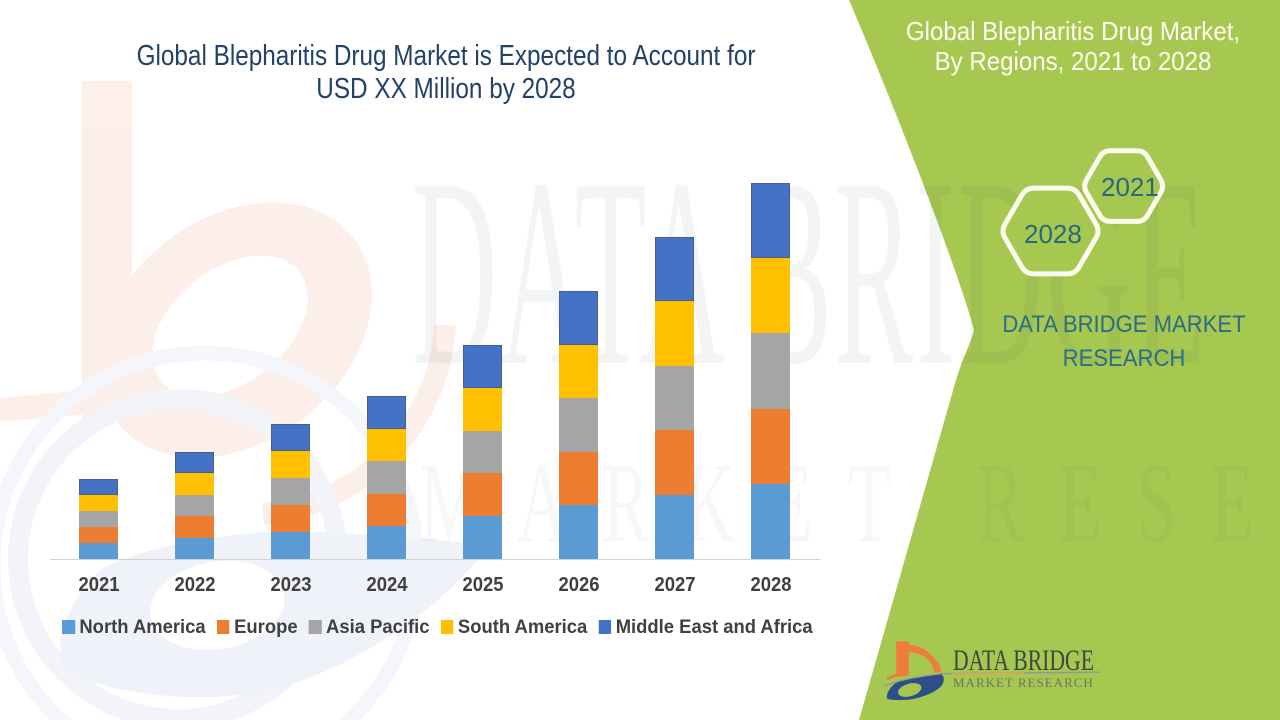 The width and height of the screenshot is (1280, 720). I want to click on svg-text: DATA BRIDGE, so click(1023, 660).